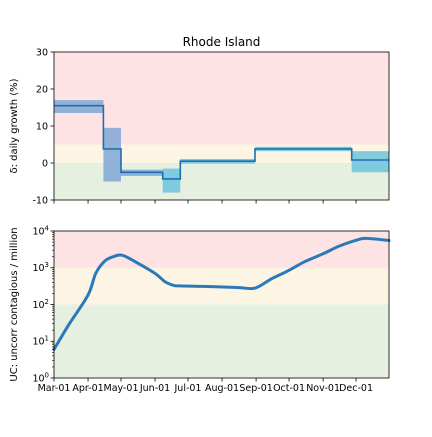 The image size is (432, 437). Describe the element at coordinates (40, 267) in the screenshot. I see `contagious-y-tick-label: 10³` at that location.